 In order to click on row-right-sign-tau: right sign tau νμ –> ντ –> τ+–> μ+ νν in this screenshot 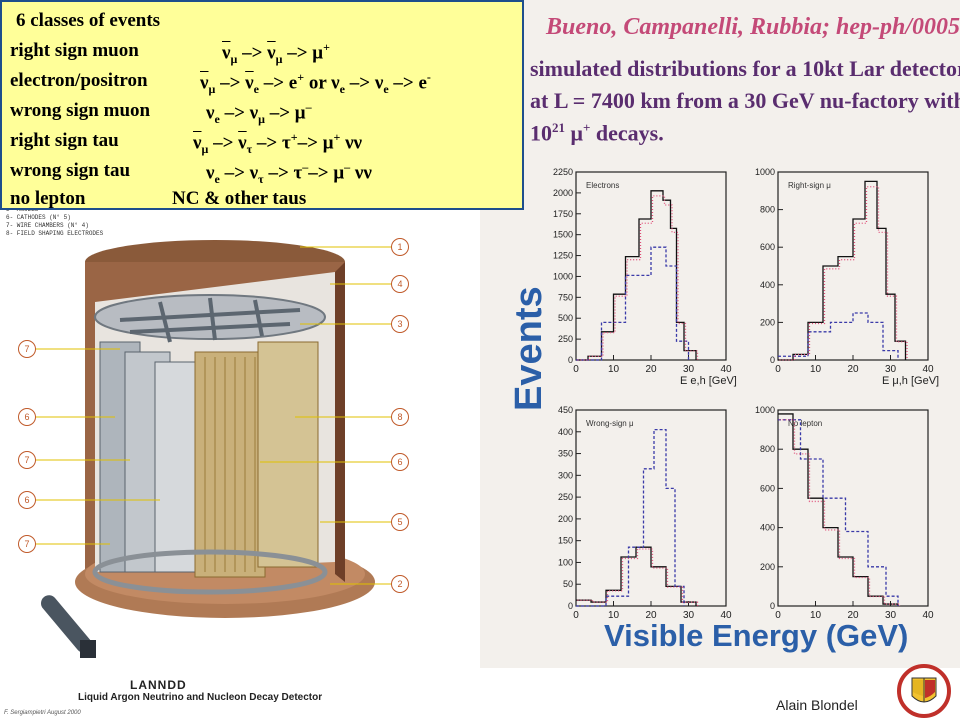, I will do `click(186, 143)`.